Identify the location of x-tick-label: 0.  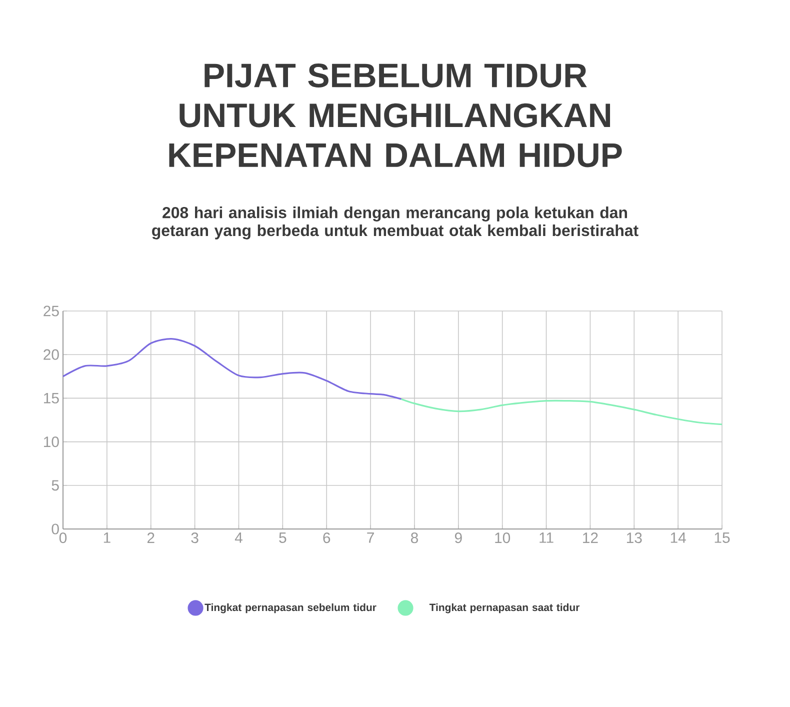
(63, 538).